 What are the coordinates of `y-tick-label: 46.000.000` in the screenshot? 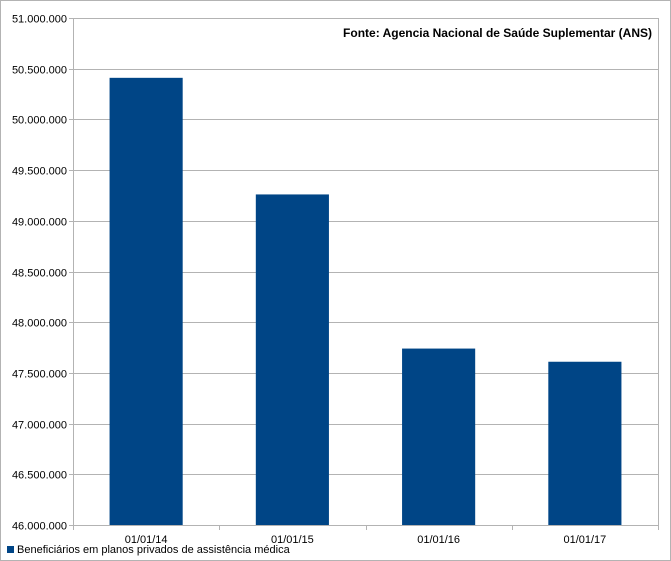 It's located at (39, 527).